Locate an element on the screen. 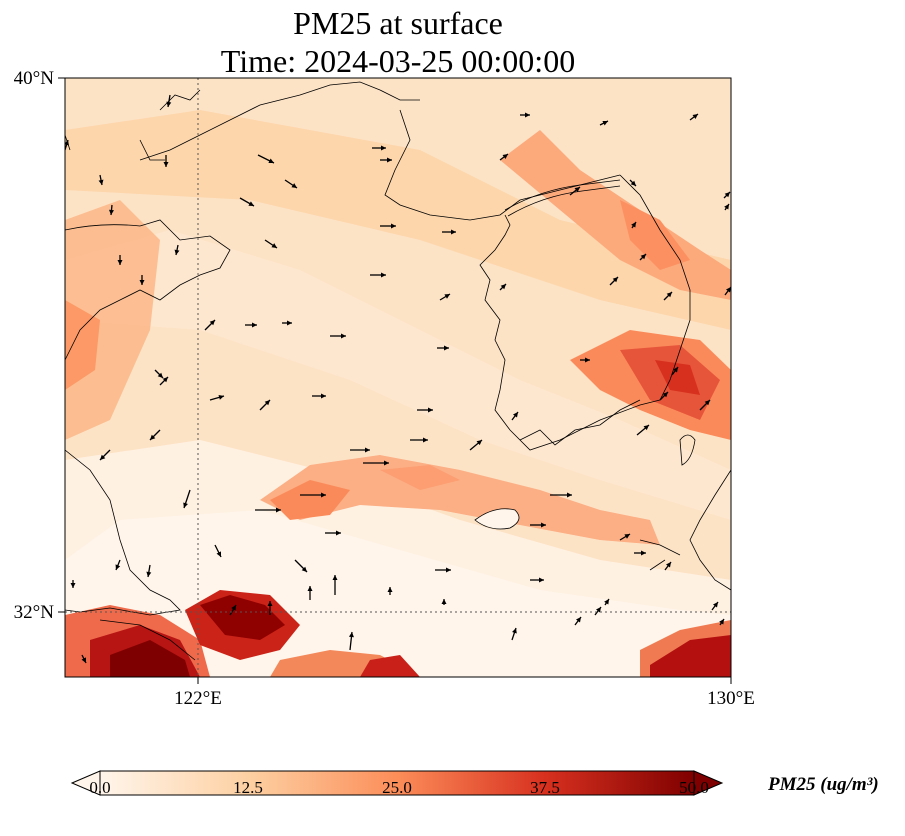 The width and height of the screenshot is (905, 836). lon-tick-130e: 130°E is located at coordinates (731, 698).